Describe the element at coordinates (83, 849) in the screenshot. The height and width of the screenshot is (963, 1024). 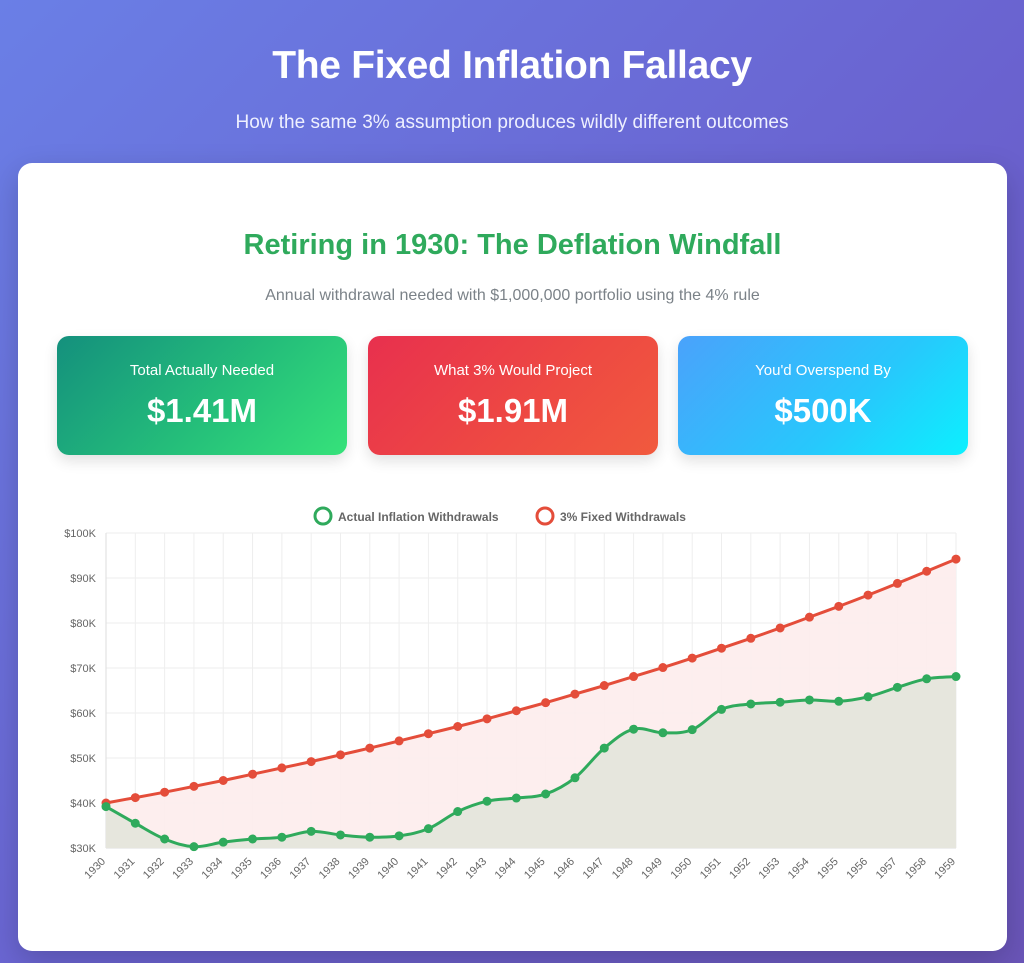
I see `y-tick-label: $30K` at that location.